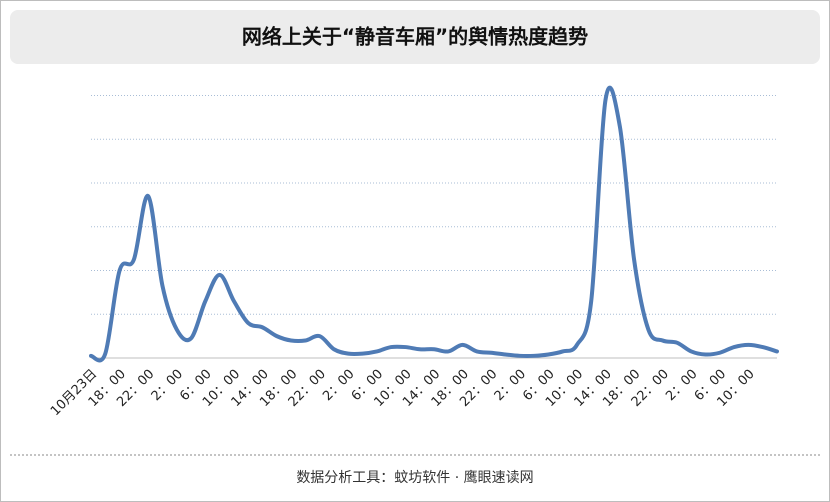 Image resolution: width=830 pixels, height=502 pixels. Describe the element at coordinates (414, 477) in the screenshot. I see `footer: 数据分析工具：蚊坊软件 · 鹰眼速读网` at that location.